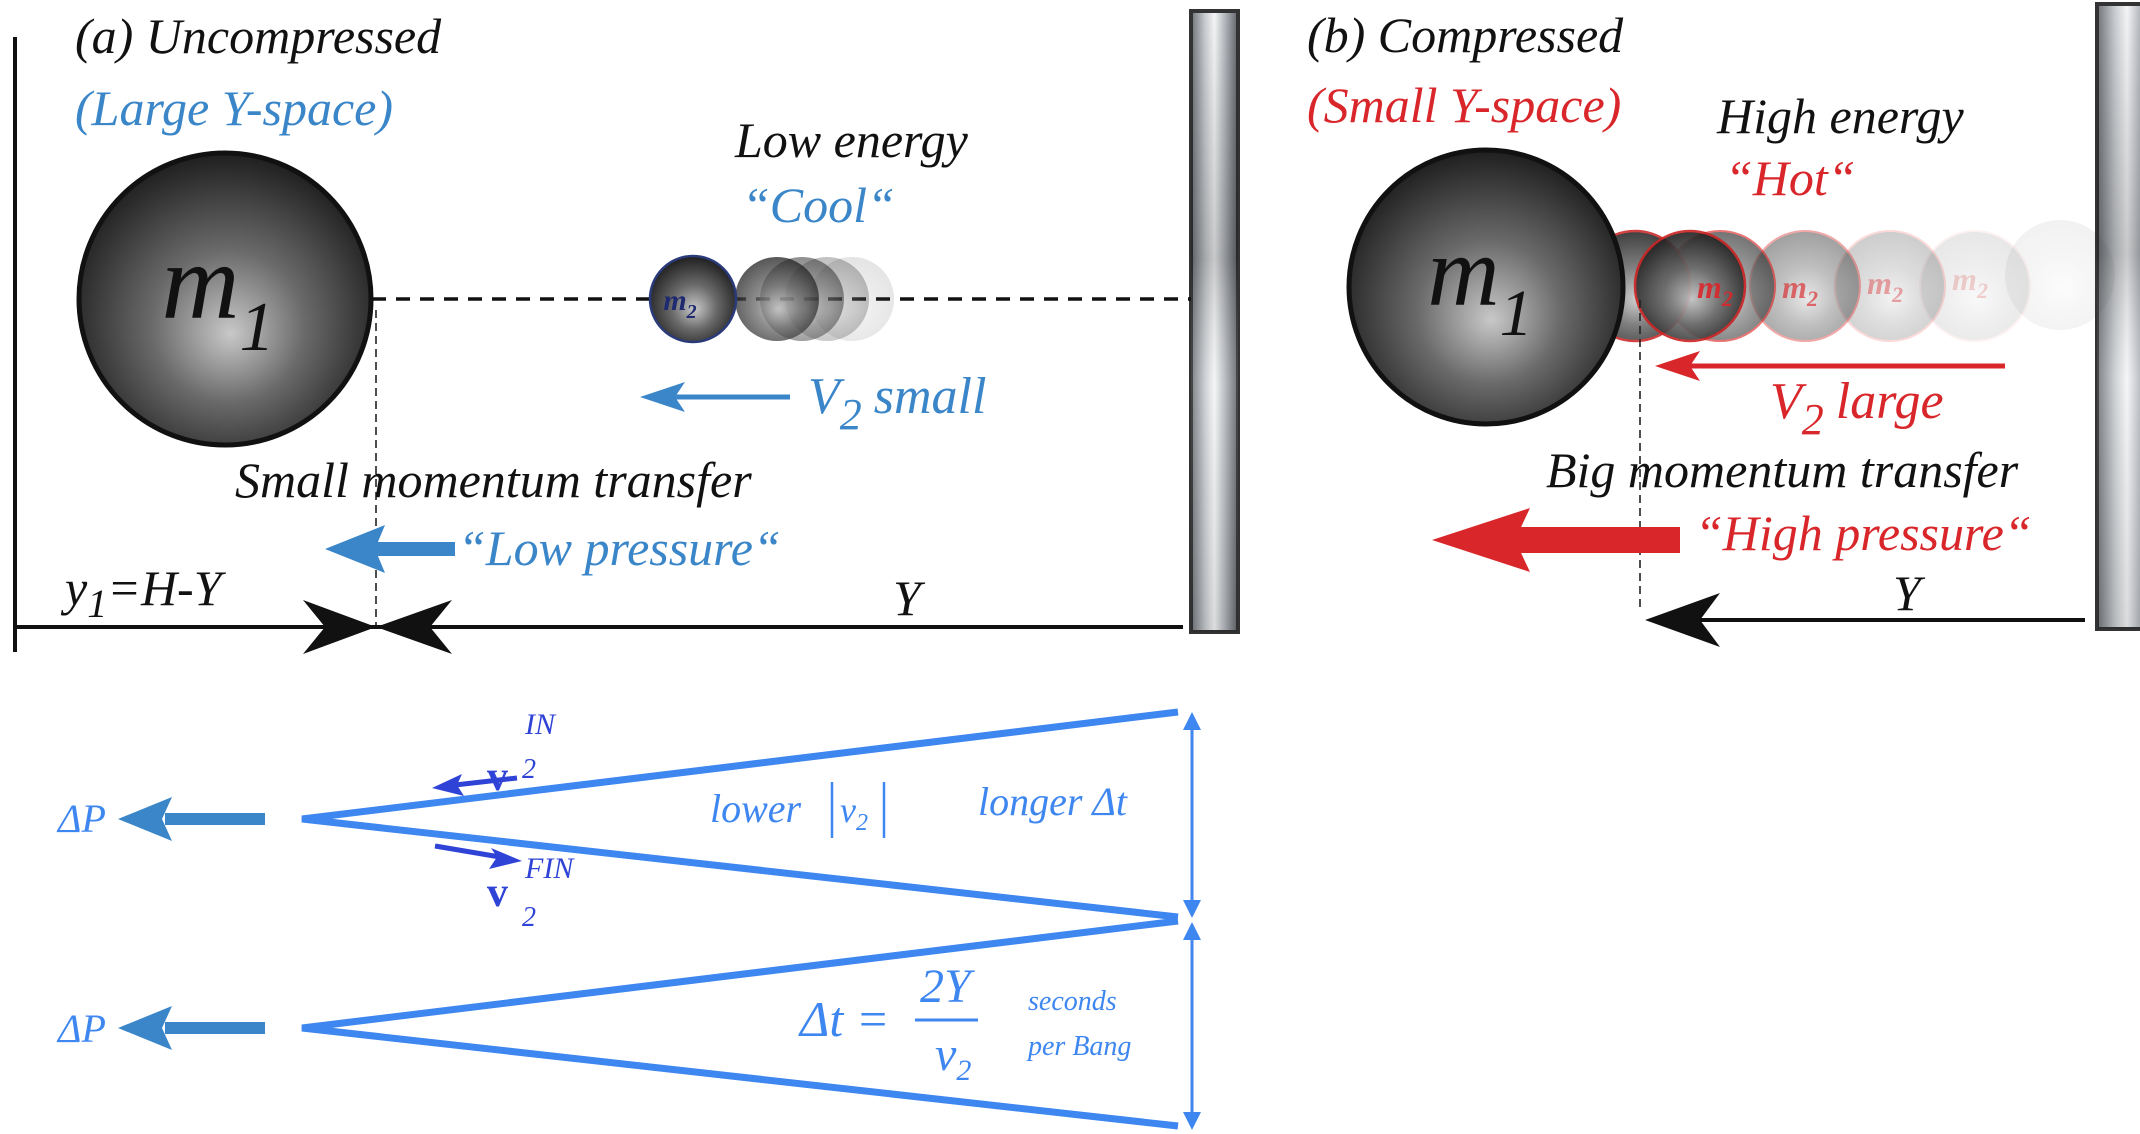  What do you see at coordinates (1800, 290) in the screenshot?
I see `m2-trail-label-2: m2` at bounding box center [1800, 290].